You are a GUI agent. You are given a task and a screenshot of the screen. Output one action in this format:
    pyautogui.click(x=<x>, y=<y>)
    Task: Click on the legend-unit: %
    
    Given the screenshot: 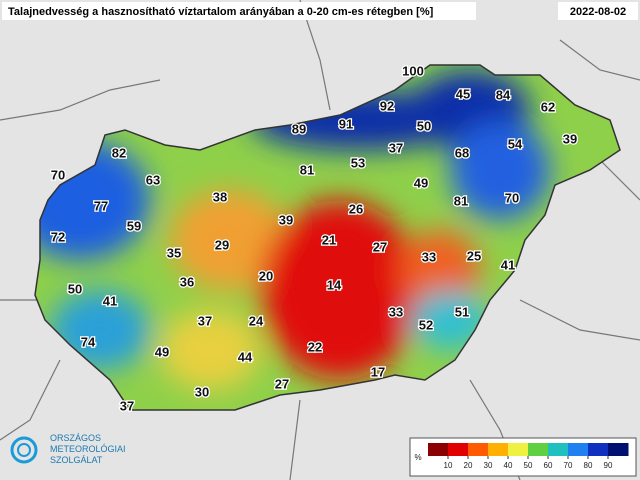 What is the action you would take?
    pyautogui.click(x=417, y=457)
    